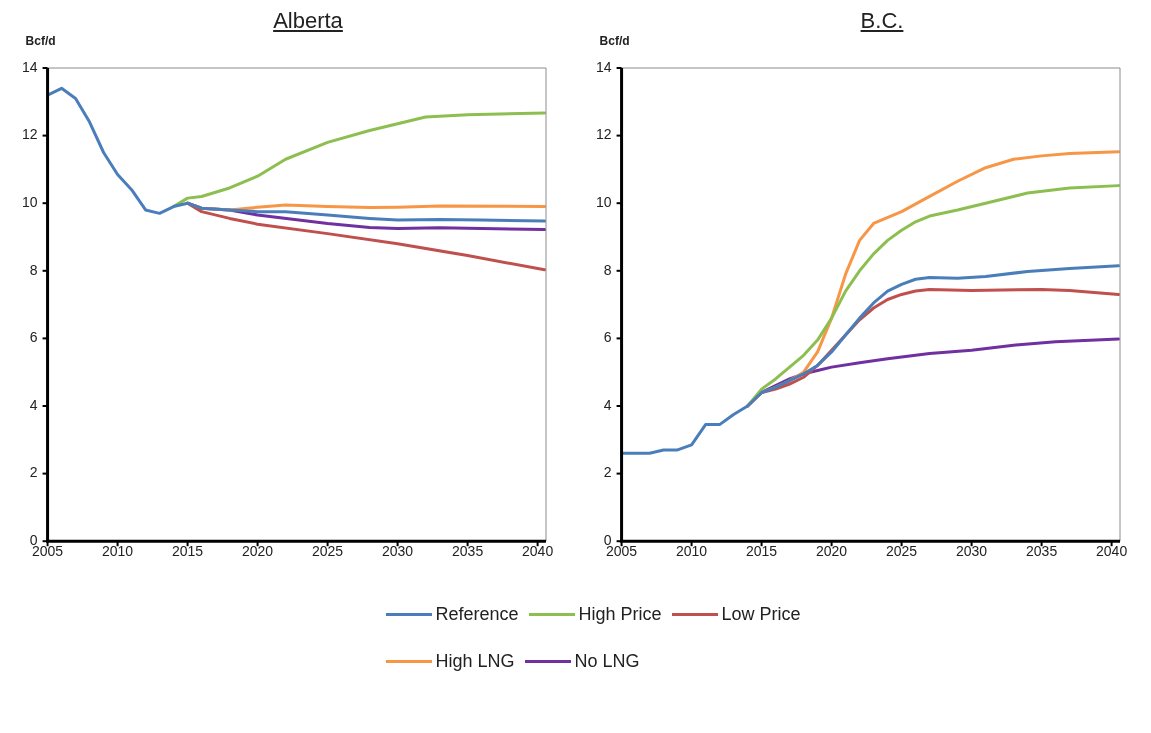 The image size is (1151, 733). What do you see at coordinates (308, 21) in the screenshot?
I see `chart-title: Alberta` at bounding box center [308, 21].